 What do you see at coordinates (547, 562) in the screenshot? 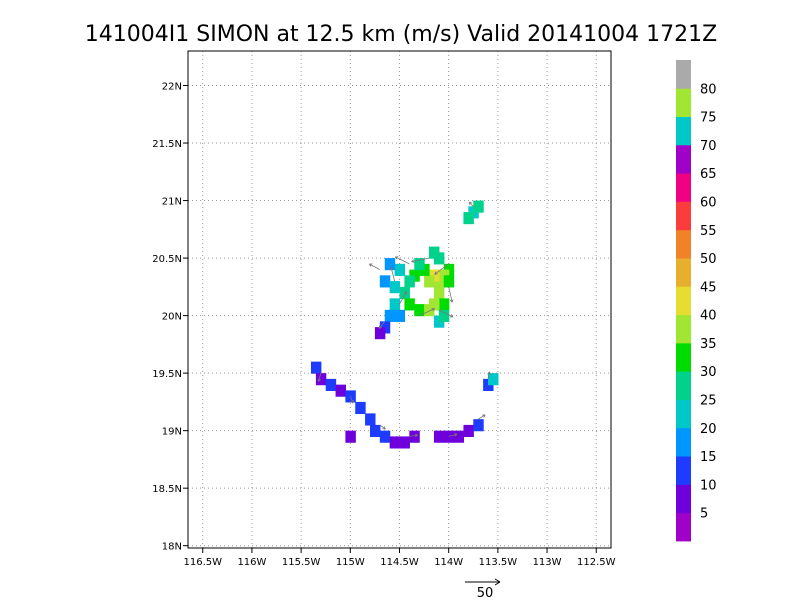
I see `x-tick-label: 113W` at bounding box center [547, 562].